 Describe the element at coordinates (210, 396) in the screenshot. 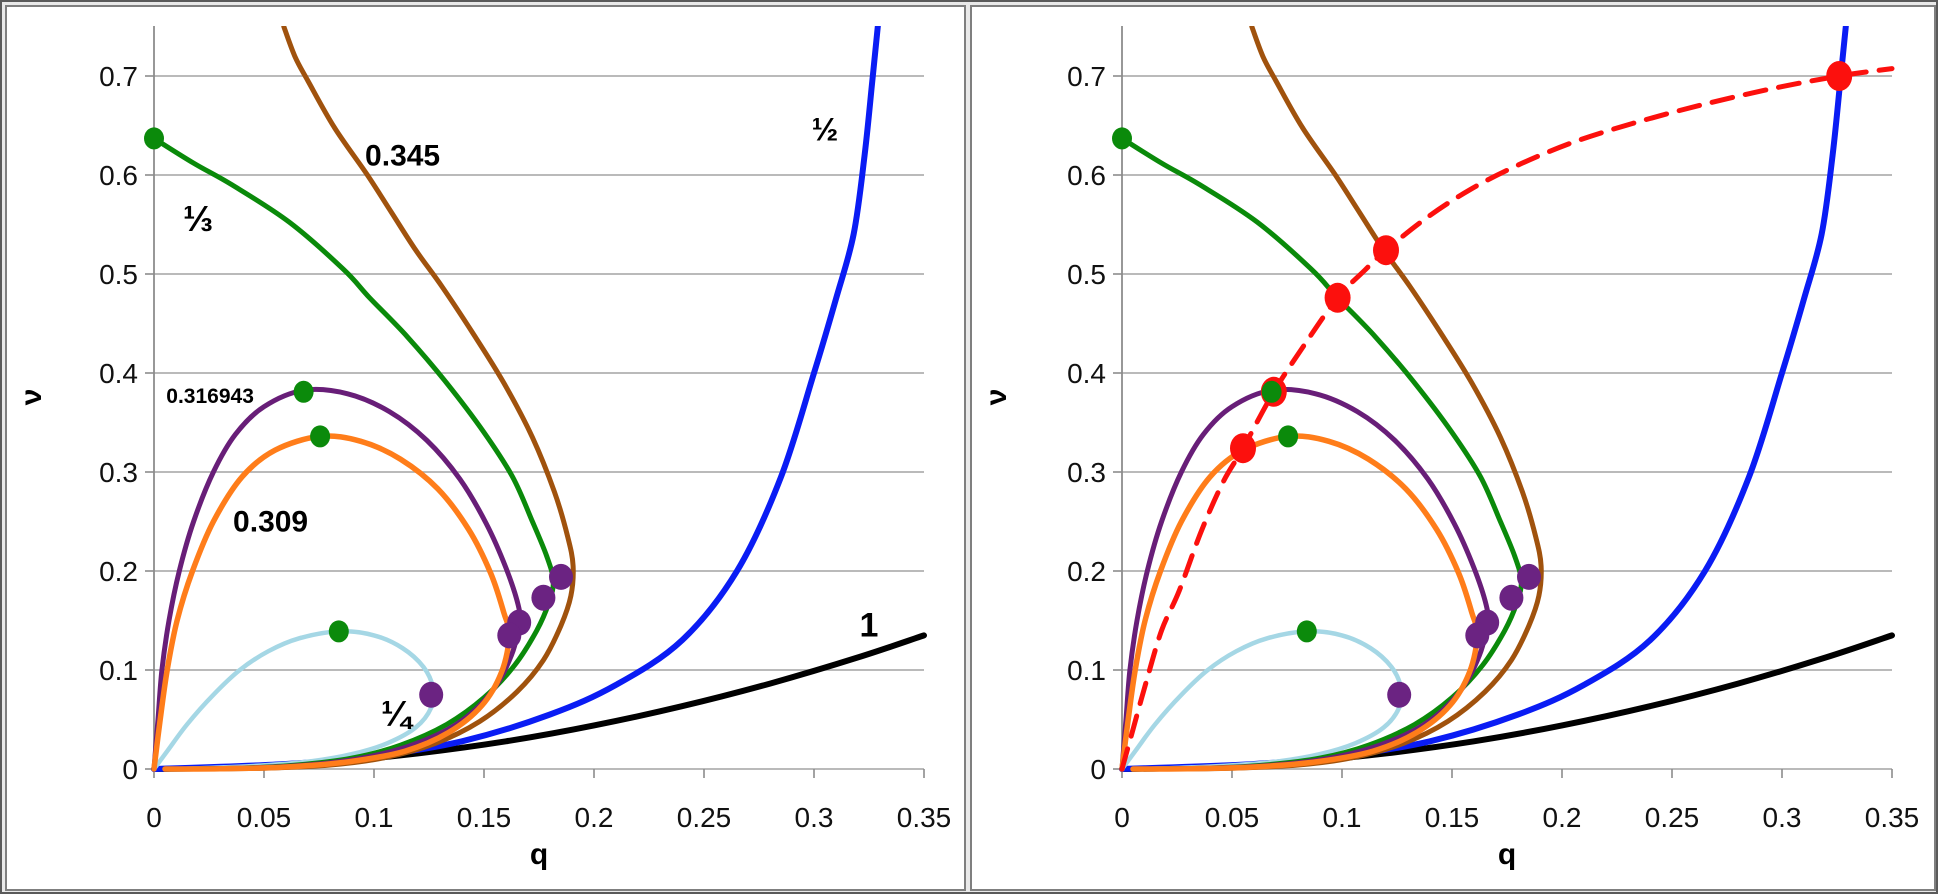

I see `curve-label: 0.316943` at that location.